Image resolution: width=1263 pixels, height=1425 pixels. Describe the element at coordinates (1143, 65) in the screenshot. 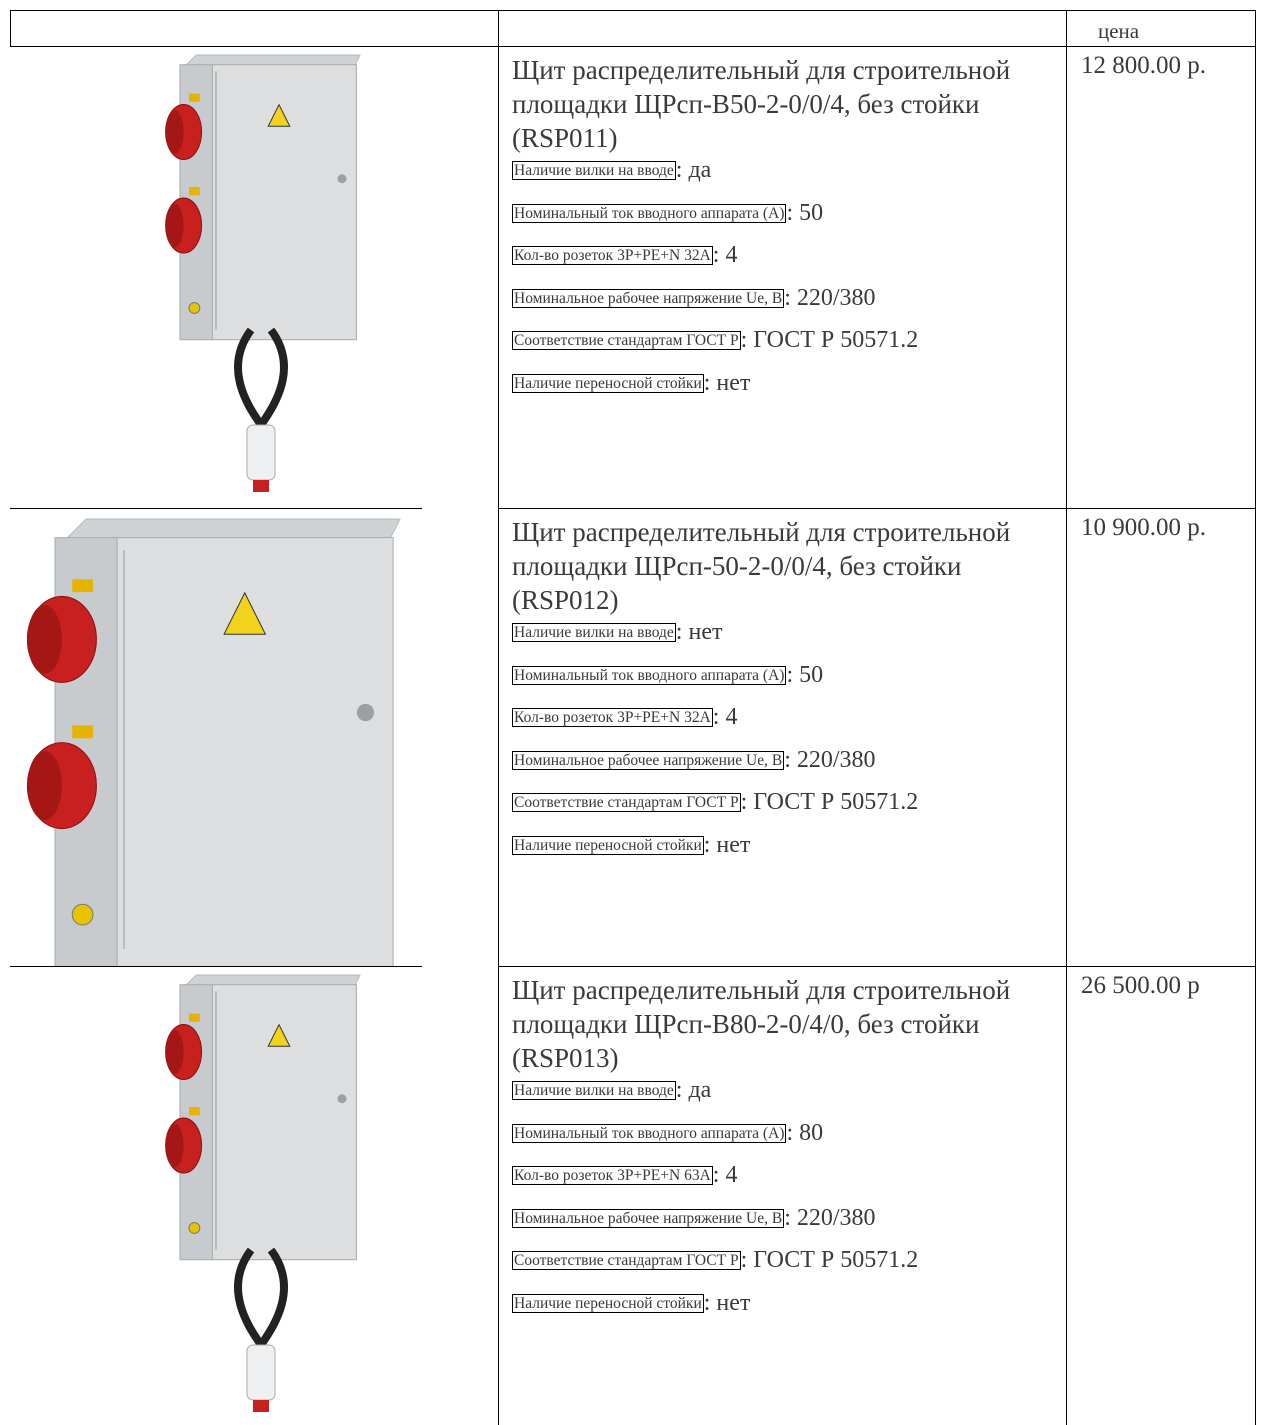

I see `price: 12 800.00 р.` at that location.